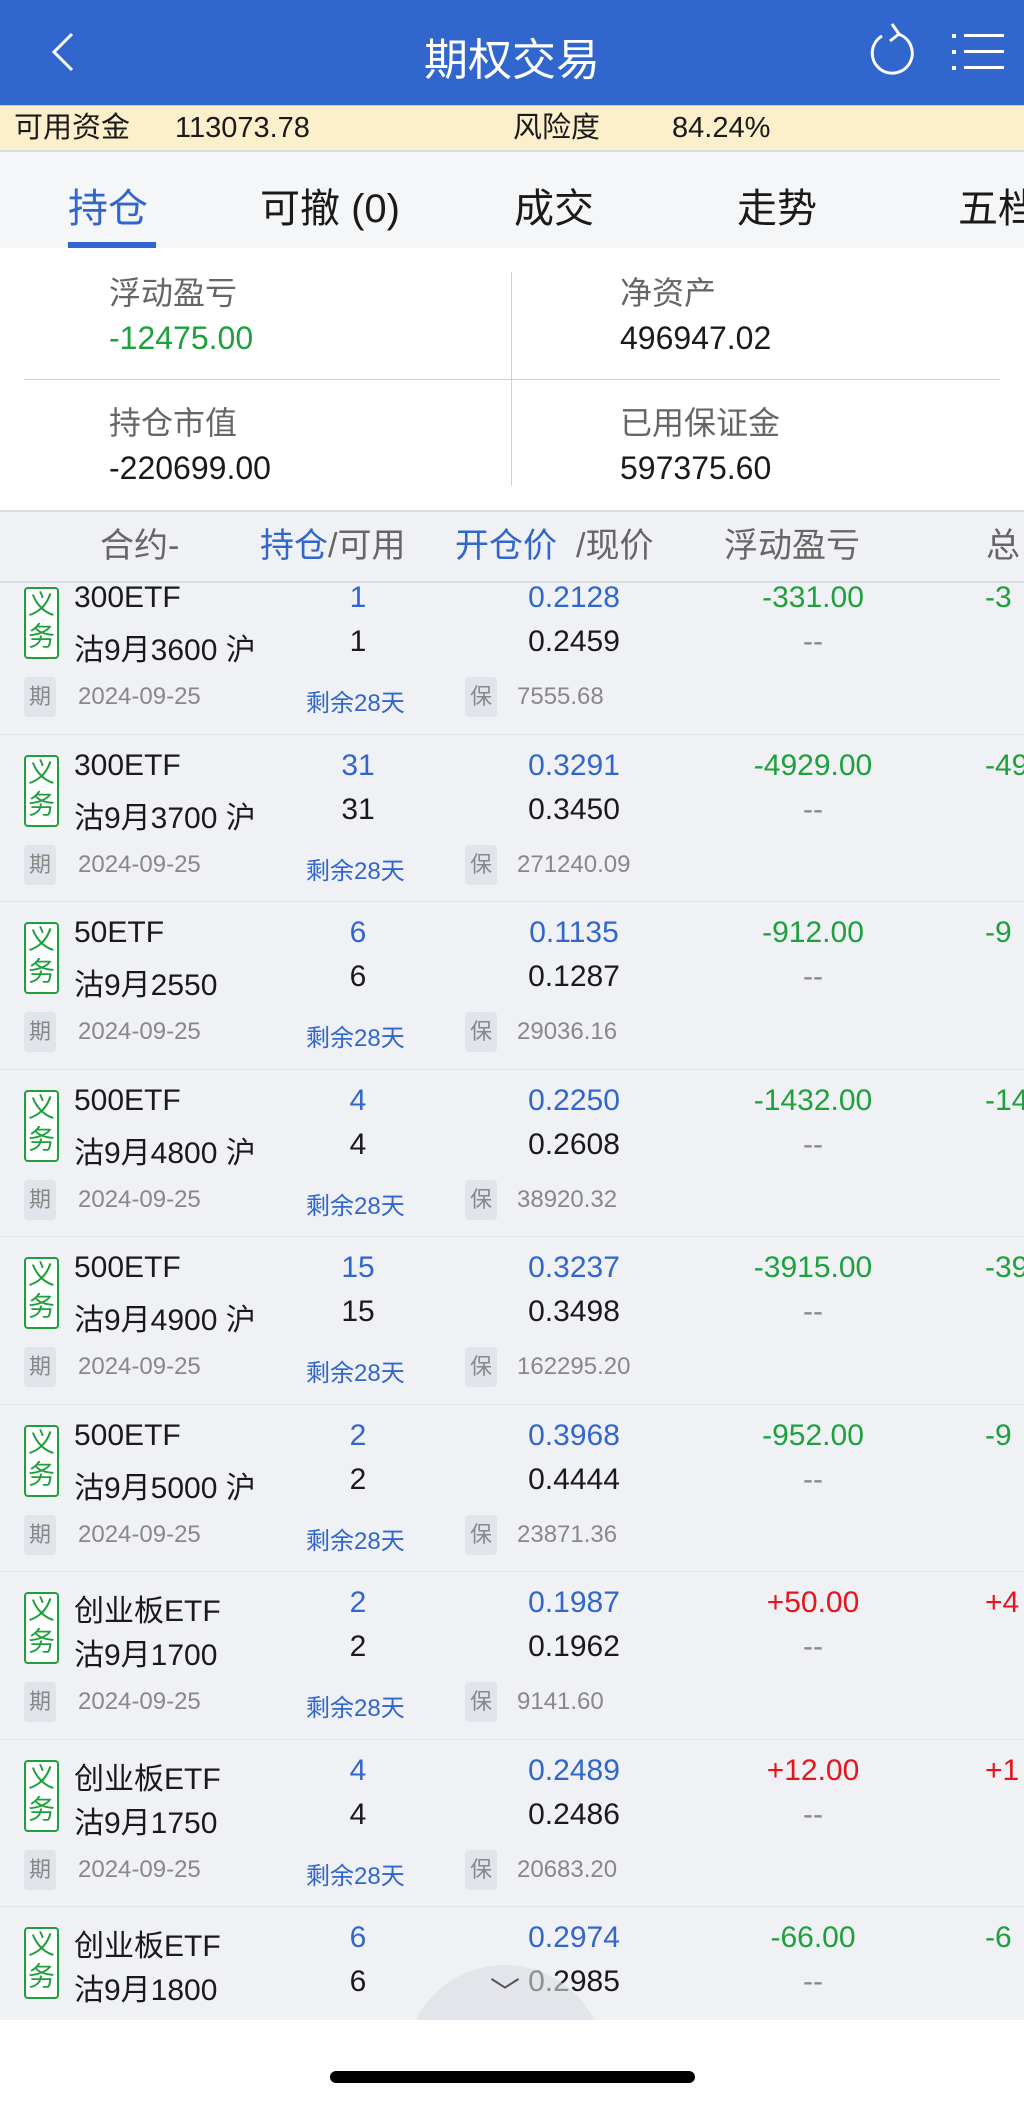  I want to click on current-price: 0.3450, so click(574, 809).